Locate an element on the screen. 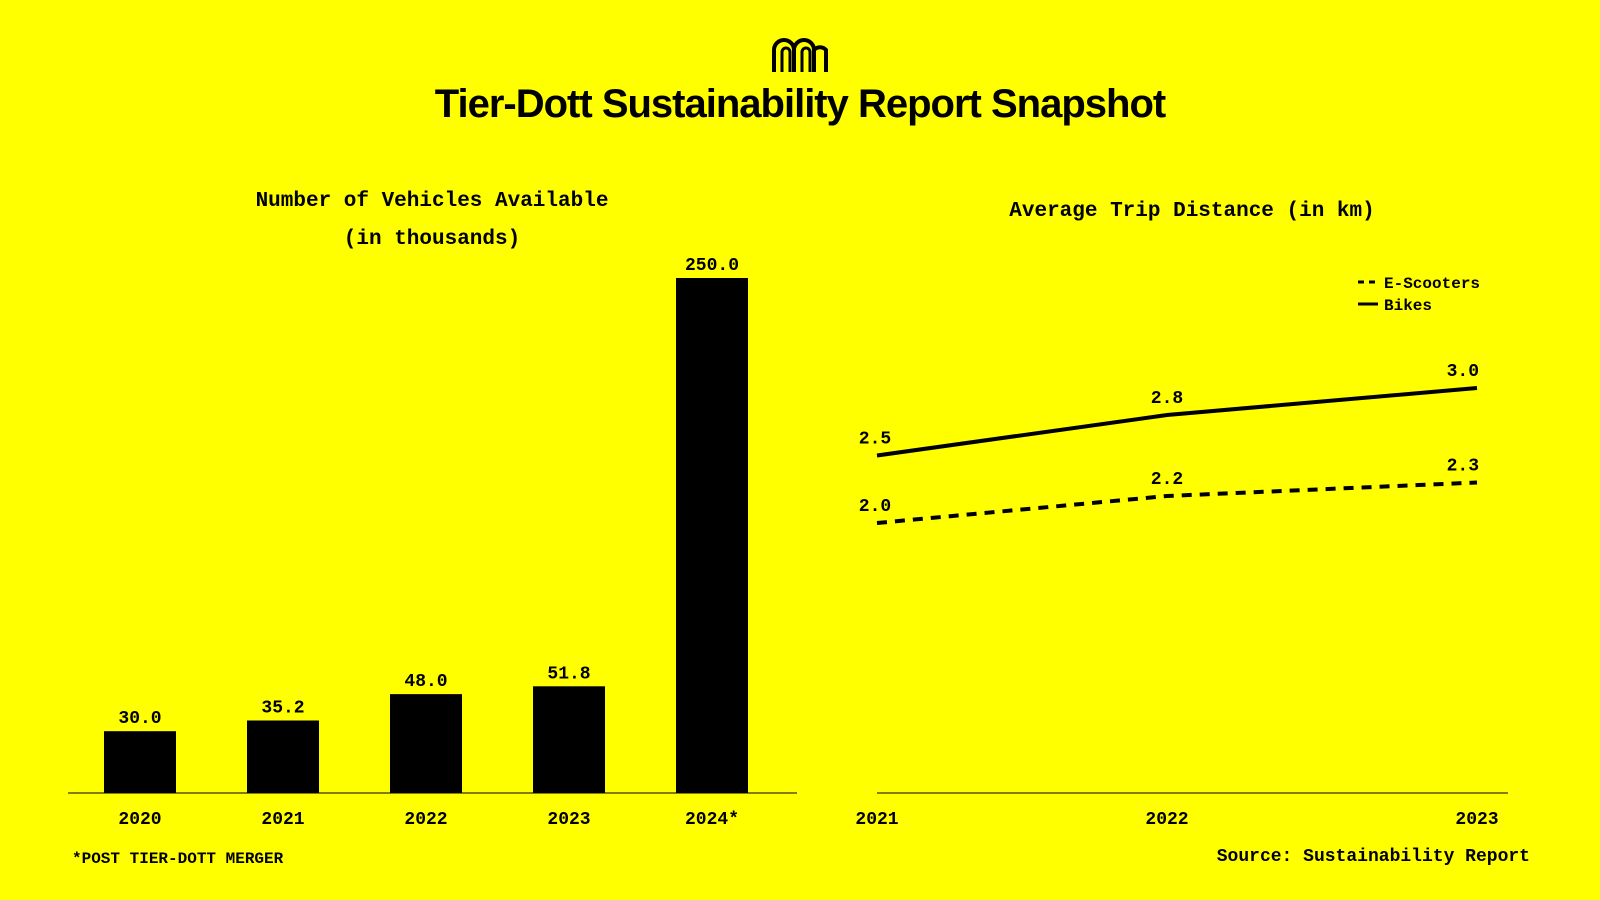 The height and width of the screenshot is (900, 1600). bar-value-label: 51.8 is located at coordinates (568, 674).